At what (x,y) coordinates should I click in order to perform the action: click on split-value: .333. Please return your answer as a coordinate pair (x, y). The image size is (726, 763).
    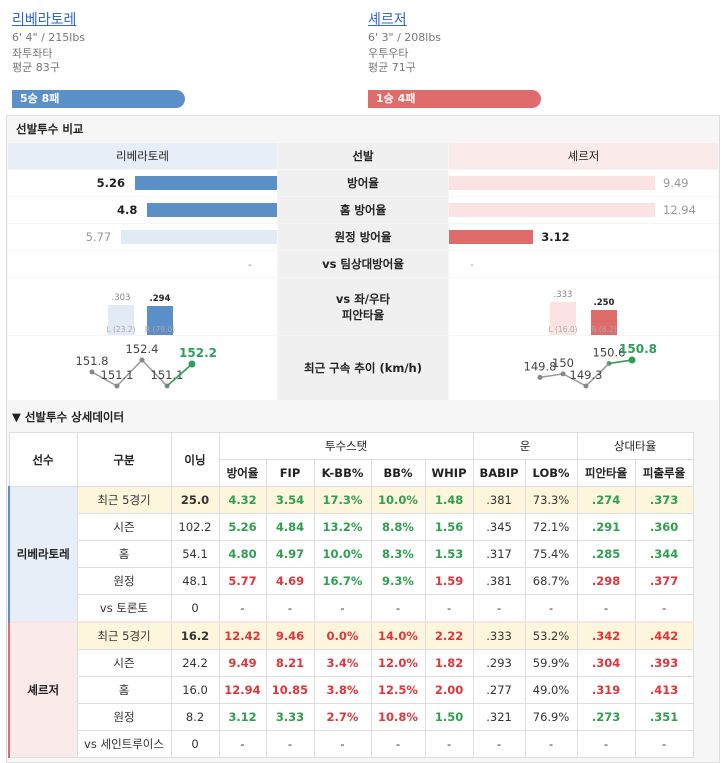
    Looking at the image, I should click on (563, 294).